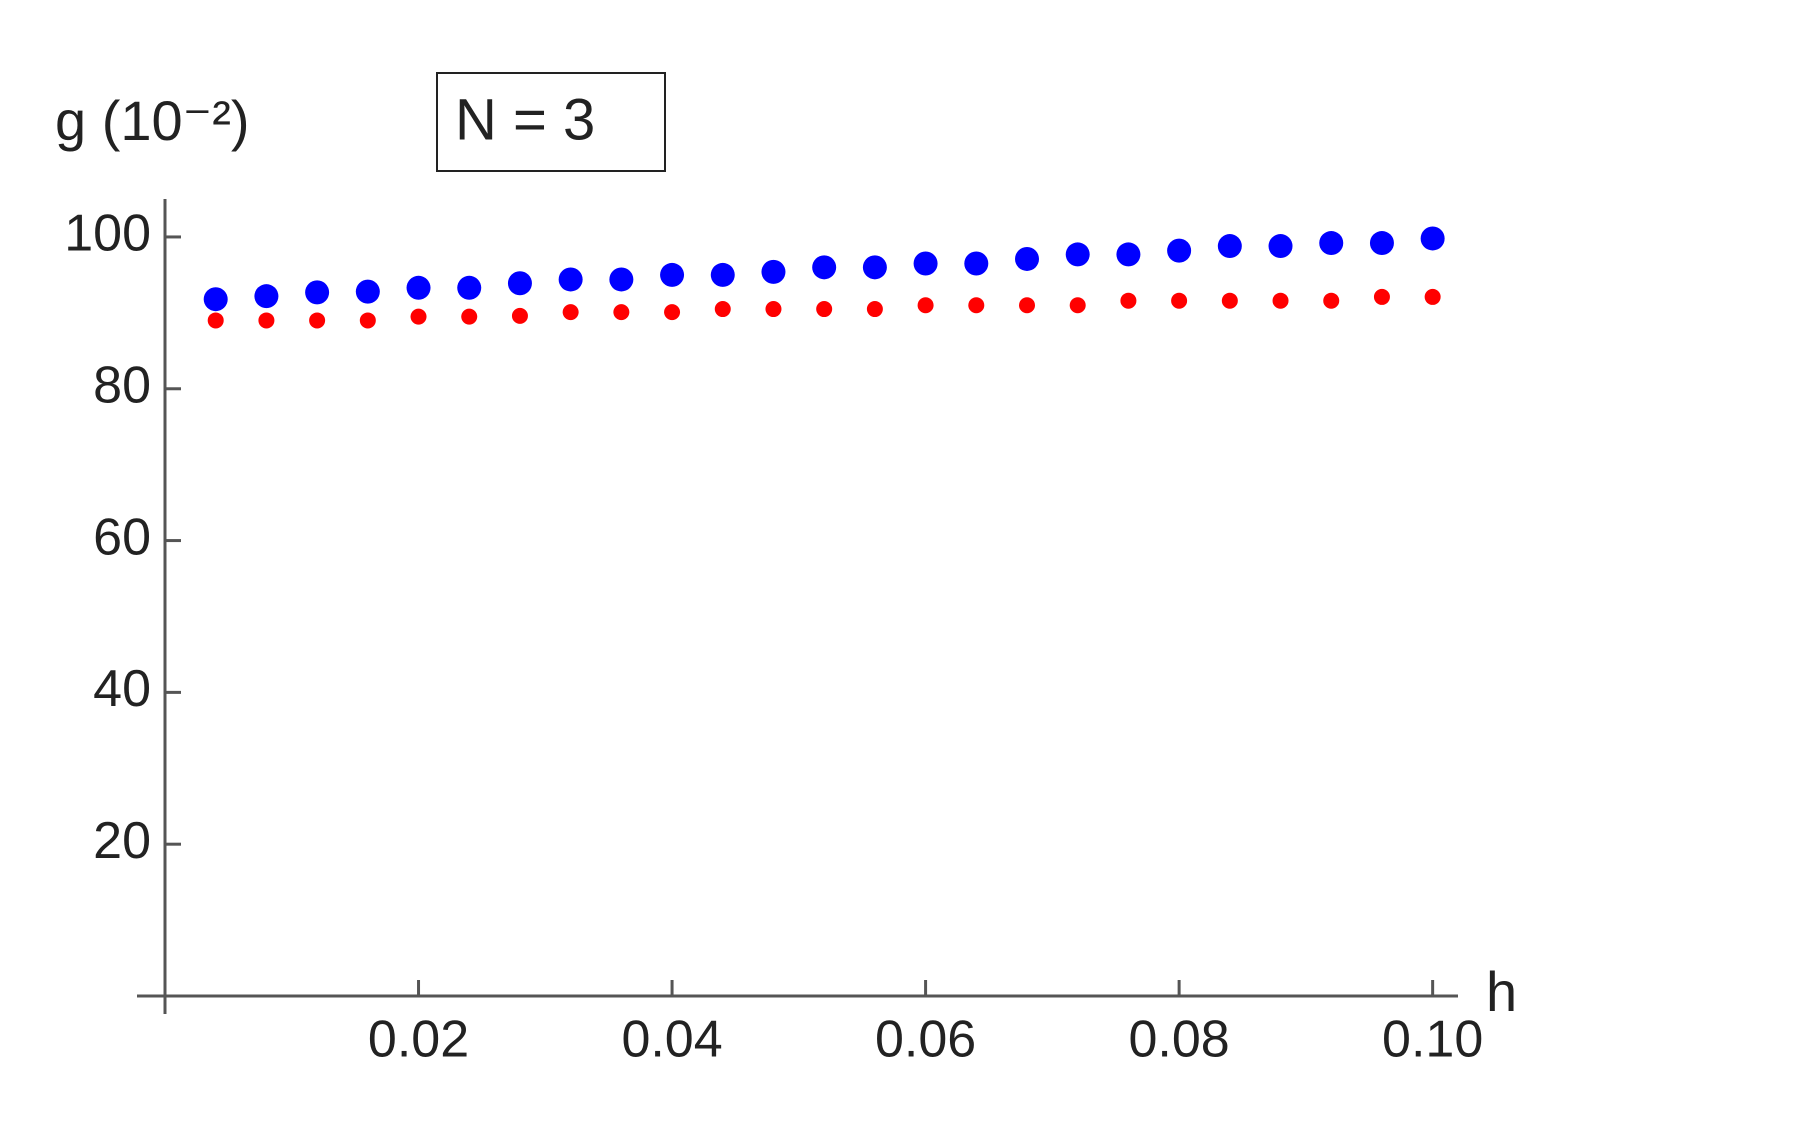  What do you see at coordinates (107, 234) in the screenshot?
I see `y-tick-label: 100` at bounding box center [107, 234].